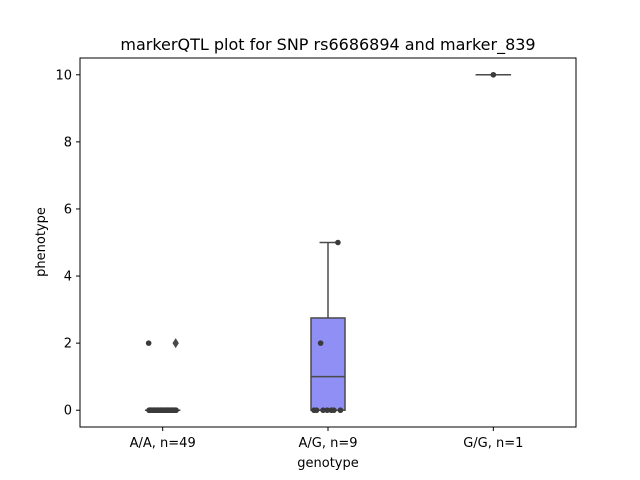 This screenshot has width=640, height=480. Describe the element at coordinates (175, 343) in the screenshot. I see `outlier-marker` at that location.